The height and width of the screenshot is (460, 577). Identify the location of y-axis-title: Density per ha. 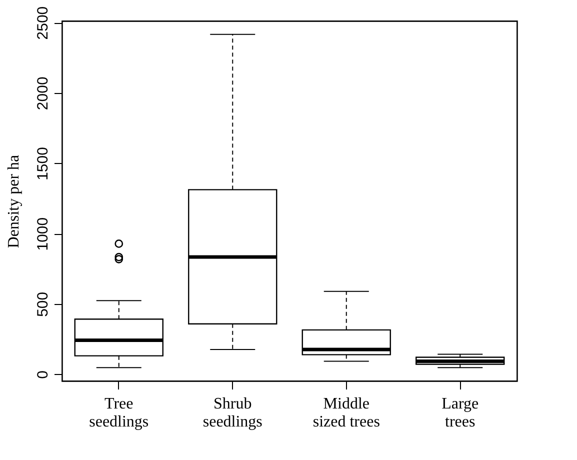
(14, 201).